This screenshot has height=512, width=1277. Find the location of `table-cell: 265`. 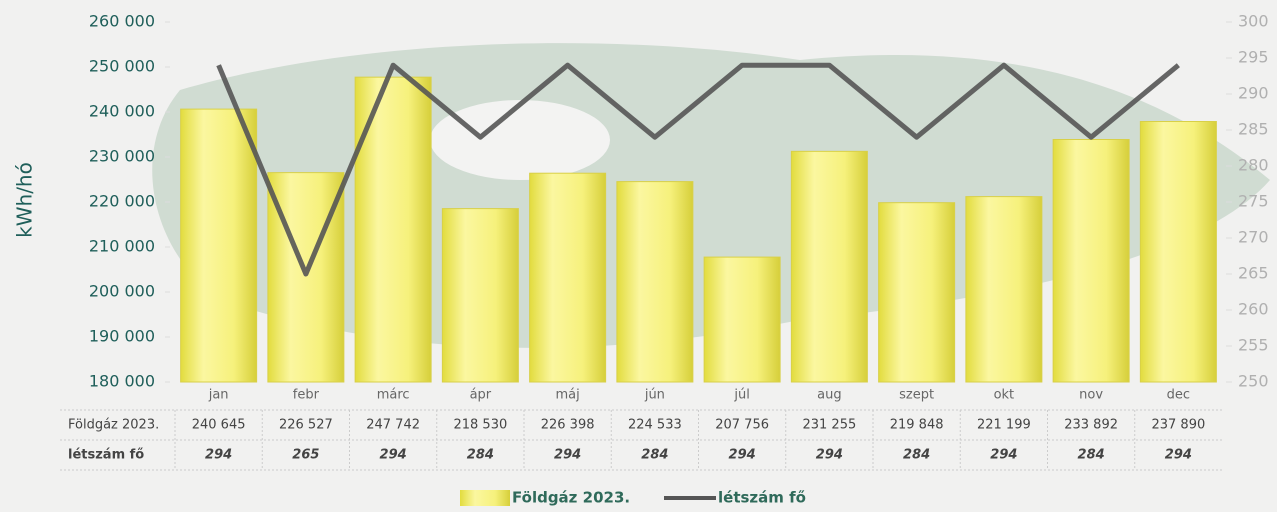

table-cell: 265 is located at coordinates (305, 455).